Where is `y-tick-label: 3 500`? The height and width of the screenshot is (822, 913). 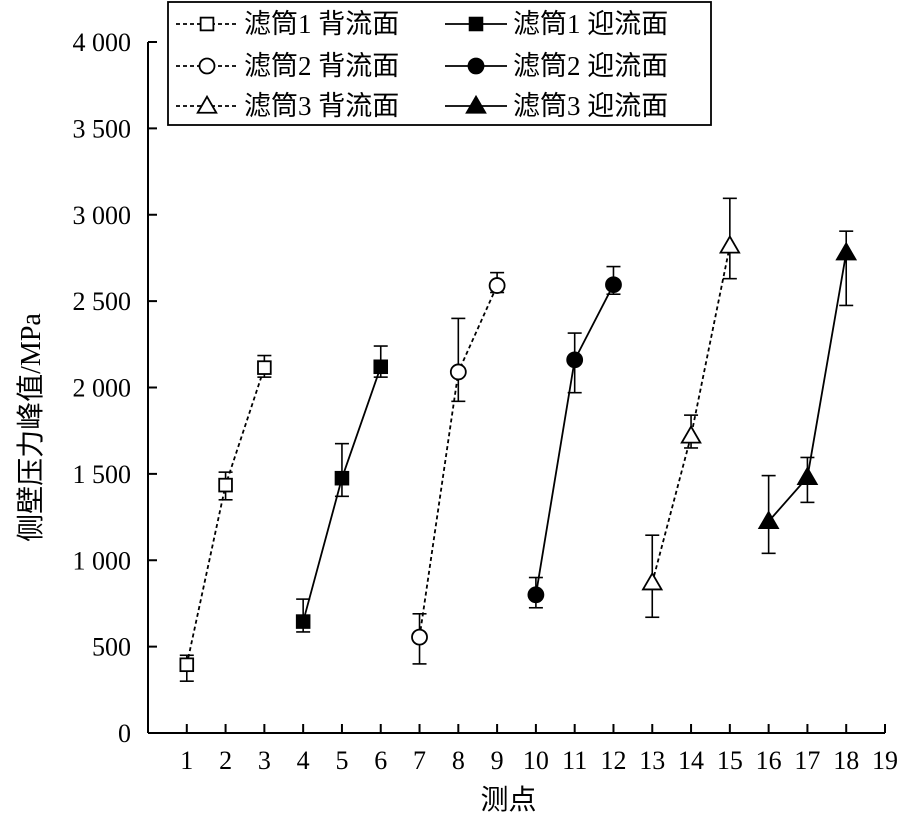
y-tick-label: 3 500 is located at coordinates (102, 128).